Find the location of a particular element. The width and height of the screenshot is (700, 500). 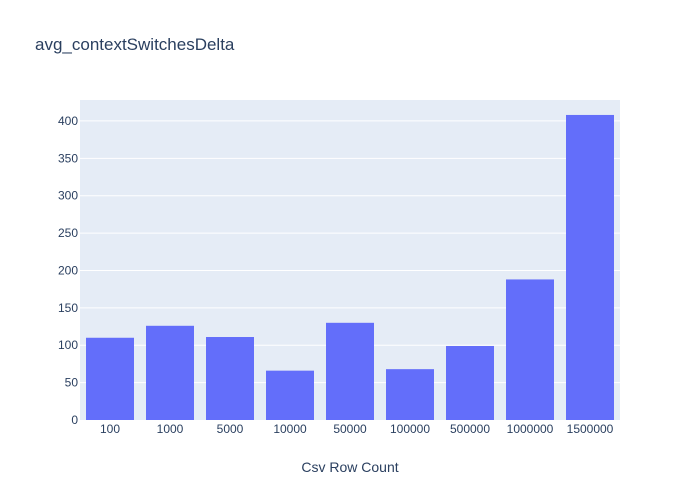

y-tick-label: 300 is located at coordinates (68, 196).